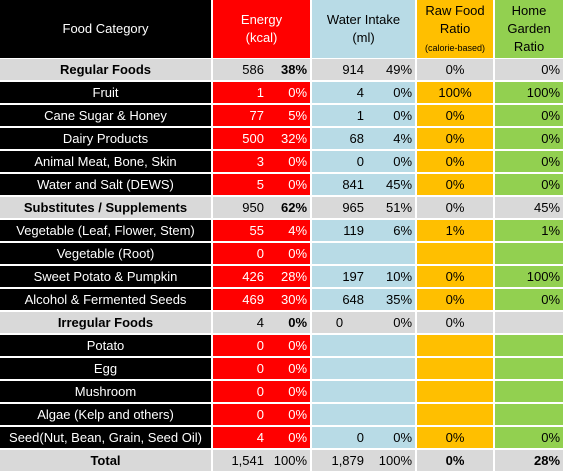 The image size is (563, 473). Describe the element at coordinates (339, 277) in the screenshot. I see `water-ml-cell: 197` at that location.